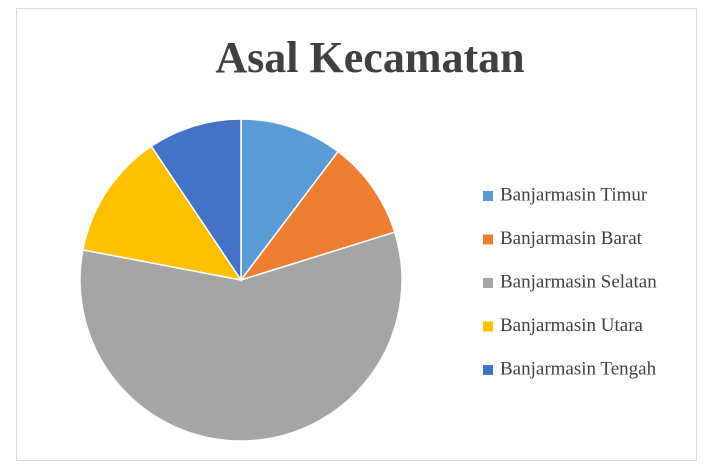 The image size is (714, 467). What do you see at coordinates (571, 238) in the screenshot?
I see `legend-label: Banjarmasin Barat` at bounding box center [571, 238].